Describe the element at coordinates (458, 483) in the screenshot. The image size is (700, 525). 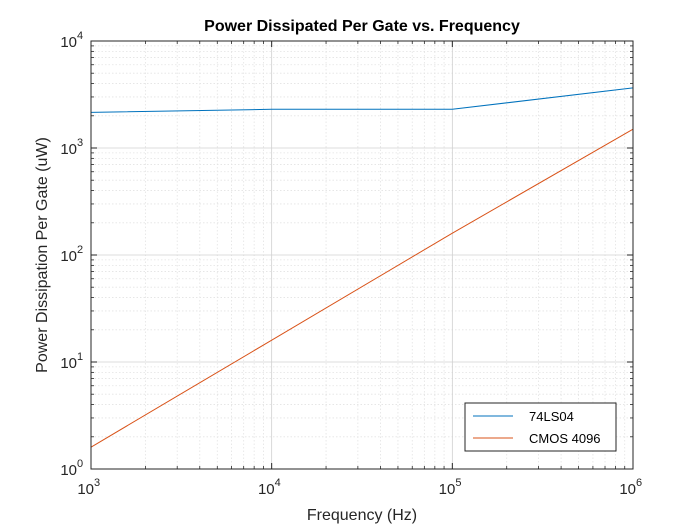
I see `x-tick-exponent: 5` at that location.